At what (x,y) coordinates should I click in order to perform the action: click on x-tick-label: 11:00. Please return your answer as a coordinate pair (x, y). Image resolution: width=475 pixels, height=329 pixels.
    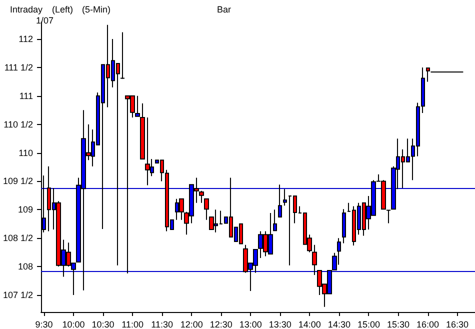
    Looking at the image, I should click on (133, 324).